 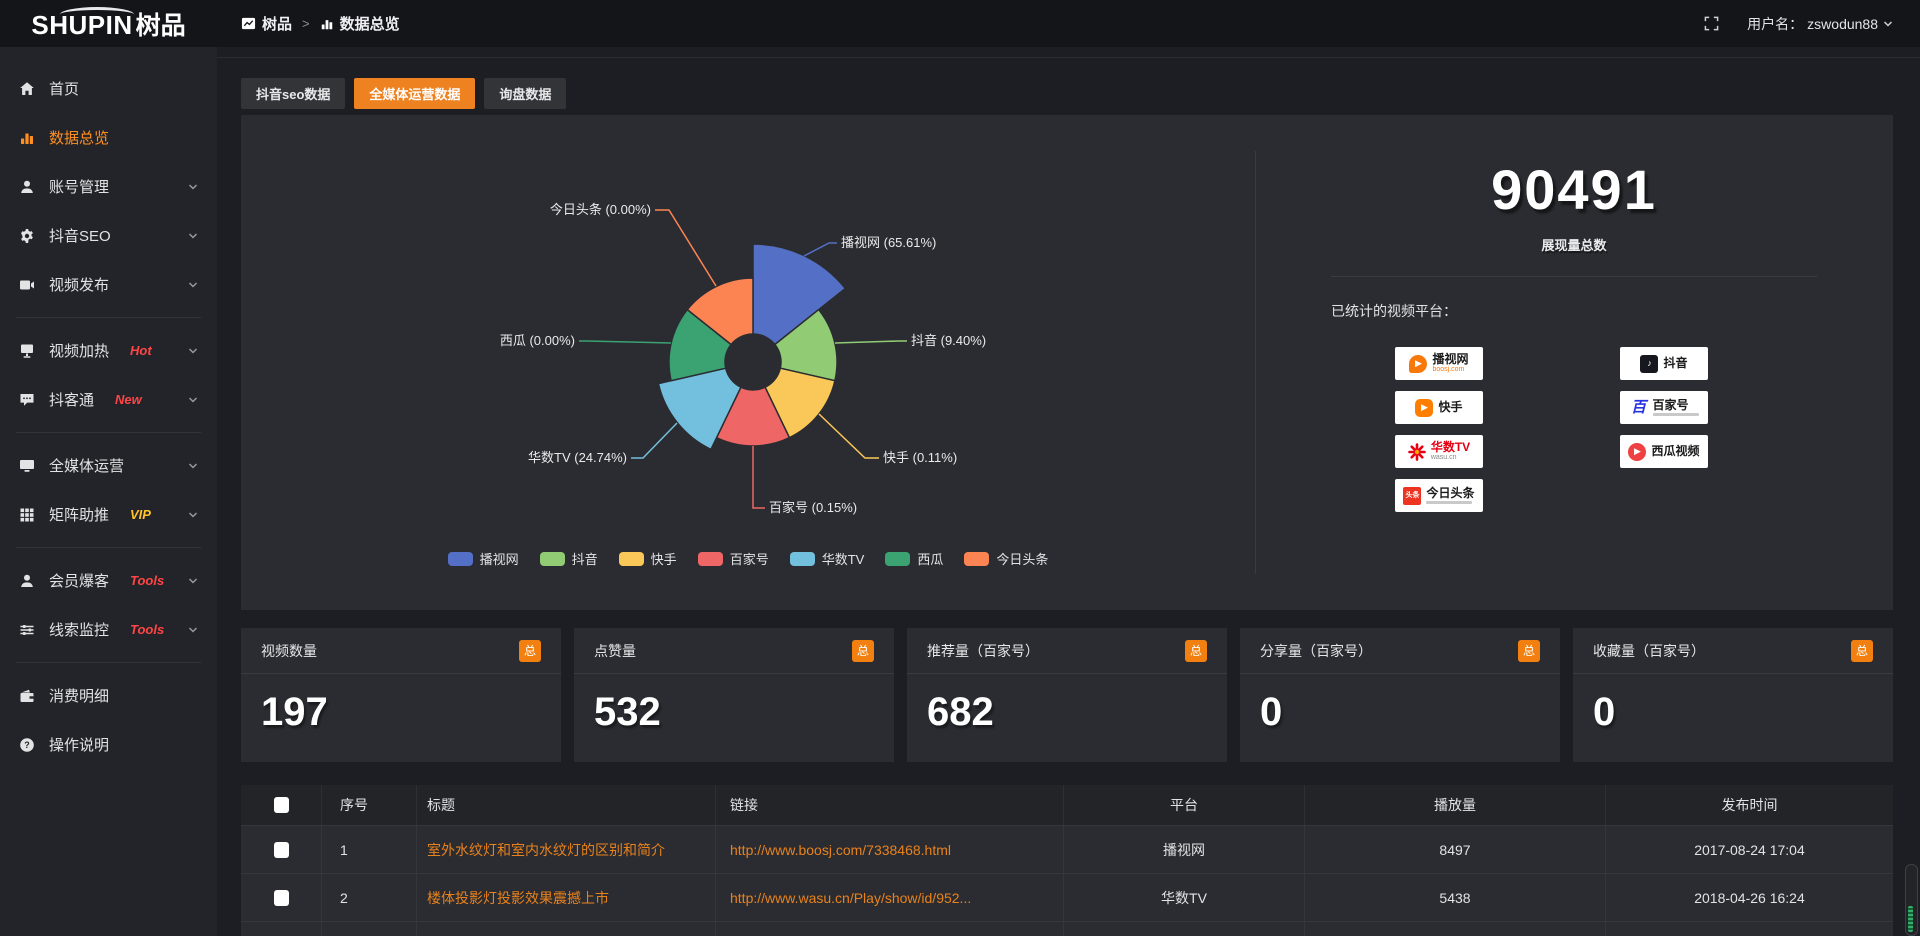 What do you see at coordinates (734, 695) in the screenshot?
I see `stat-card-1: 点赞量 总 532` at bounding box center [734, 695].